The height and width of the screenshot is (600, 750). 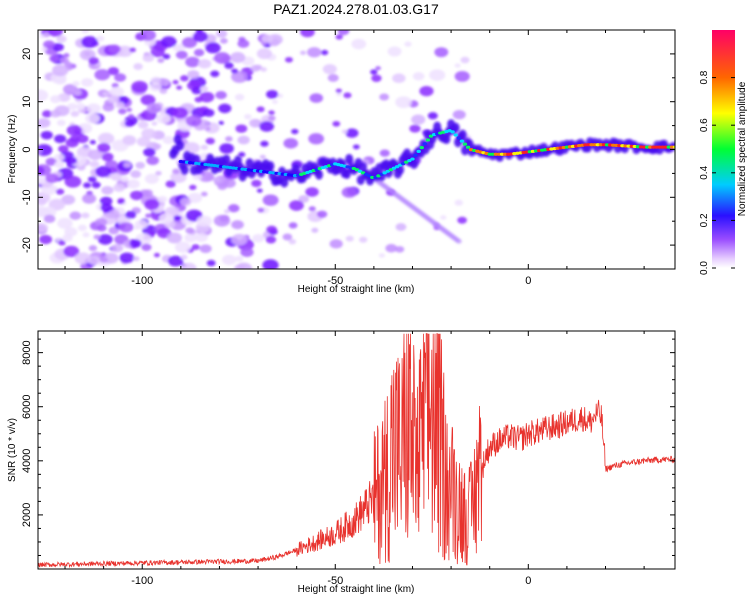 What do you see at coordinates (27, 149) in the screenshot?
I see `y-tick-label: 0` at bounding box center [27, 149].